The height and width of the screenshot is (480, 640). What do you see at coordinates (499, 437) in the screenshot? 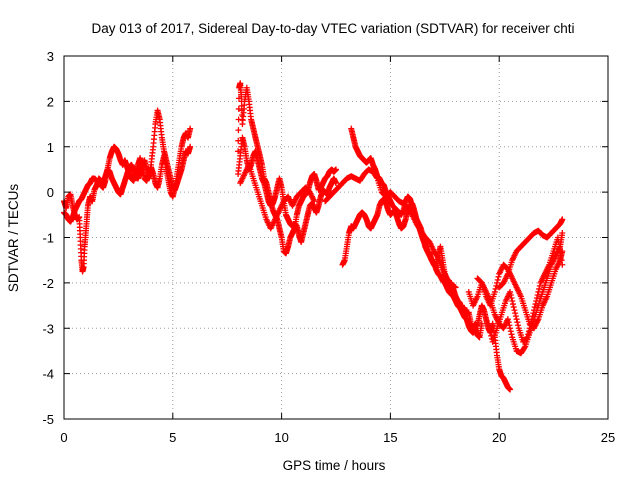
I see `x-tick-label: 20` at bounding box center [499, 437].